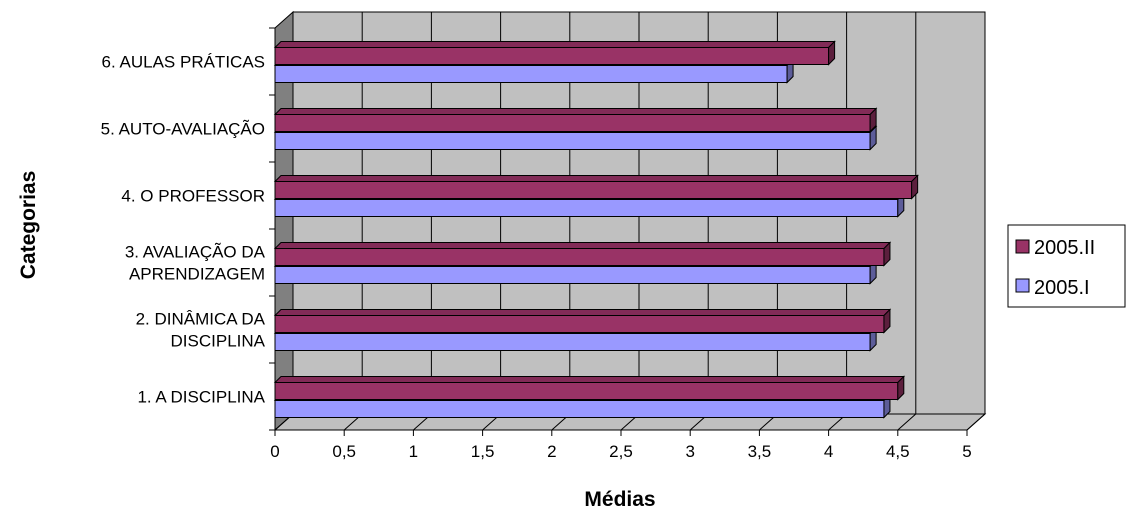 Image resolution: width=1129 pixels, height=517 pixels. I want to click on bar-2005-ii-5-front, so click(572, 123).